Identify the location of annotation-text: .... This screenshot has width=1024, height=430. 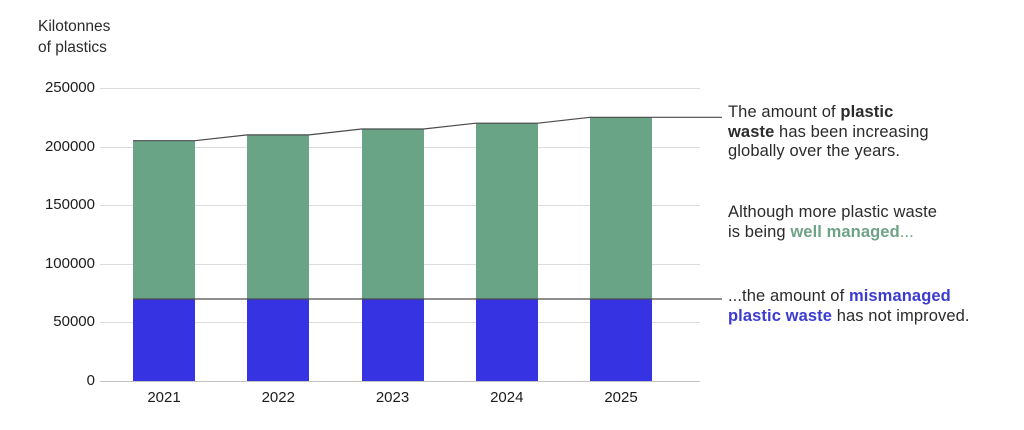
(906, 231).